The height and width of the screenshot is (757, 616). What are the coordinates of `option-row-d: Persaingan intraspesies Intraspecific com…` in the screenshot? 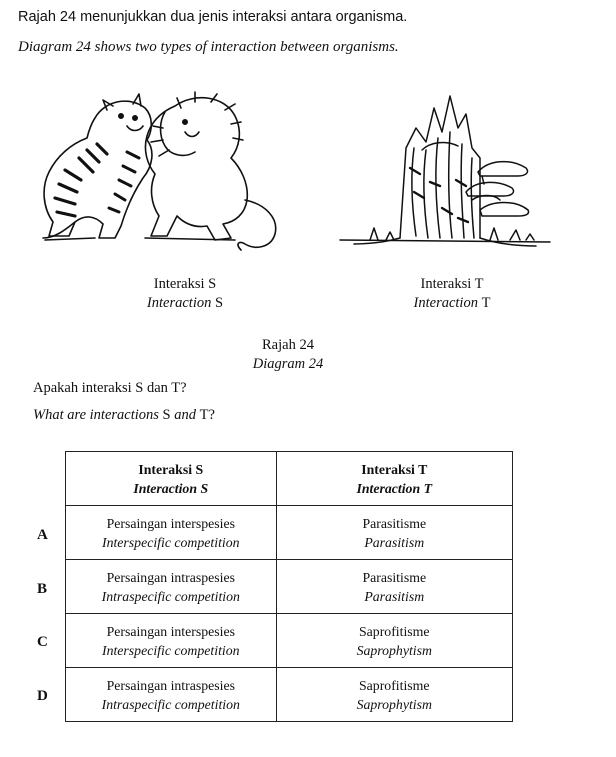 It's located at (289, 694).